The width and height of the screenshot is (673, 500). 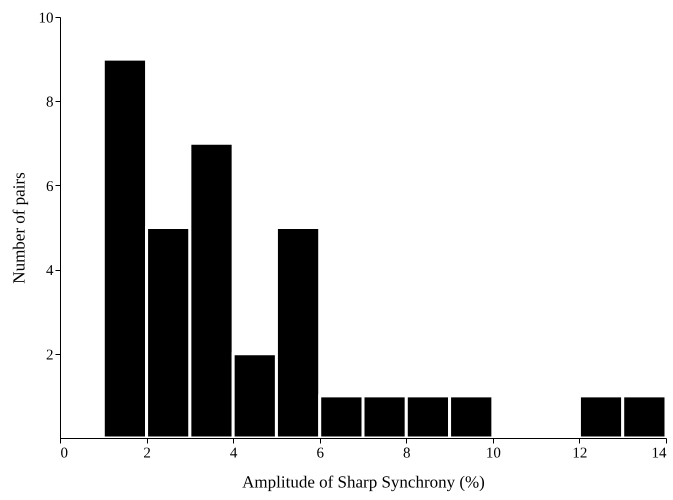 I want to click on y-tick-label: 2, so click(x=50, y=355).